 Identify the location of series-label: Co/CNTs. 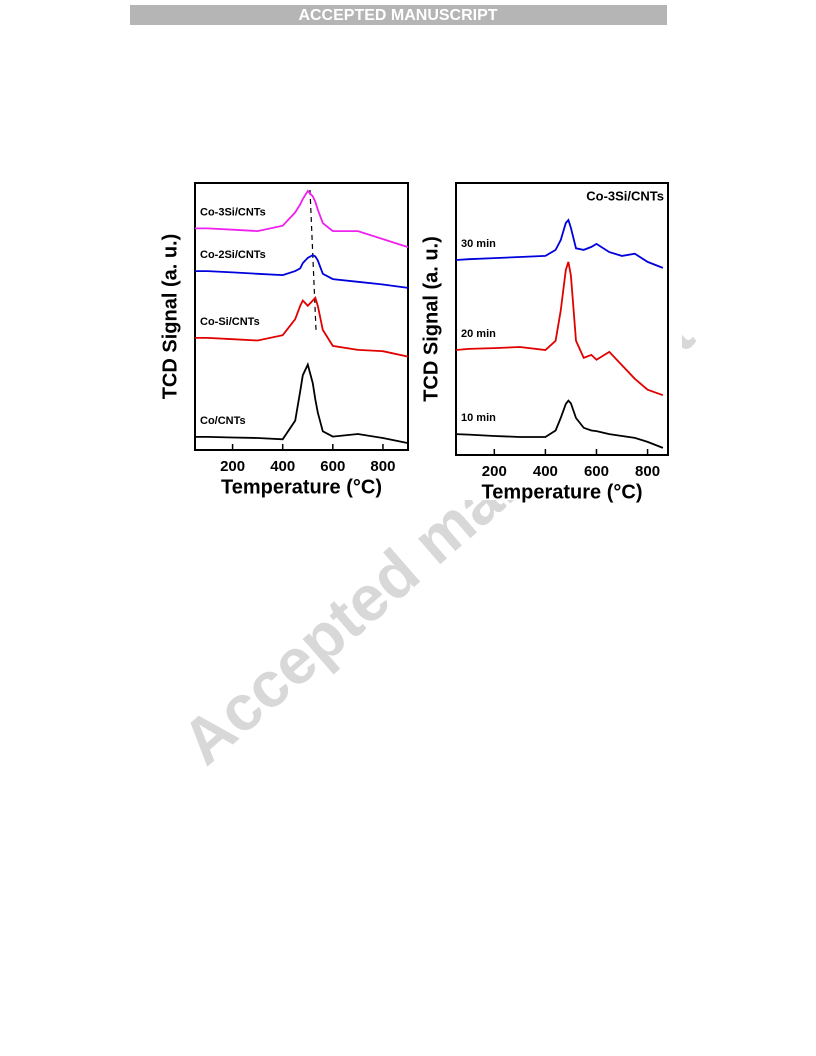
(223, 421).